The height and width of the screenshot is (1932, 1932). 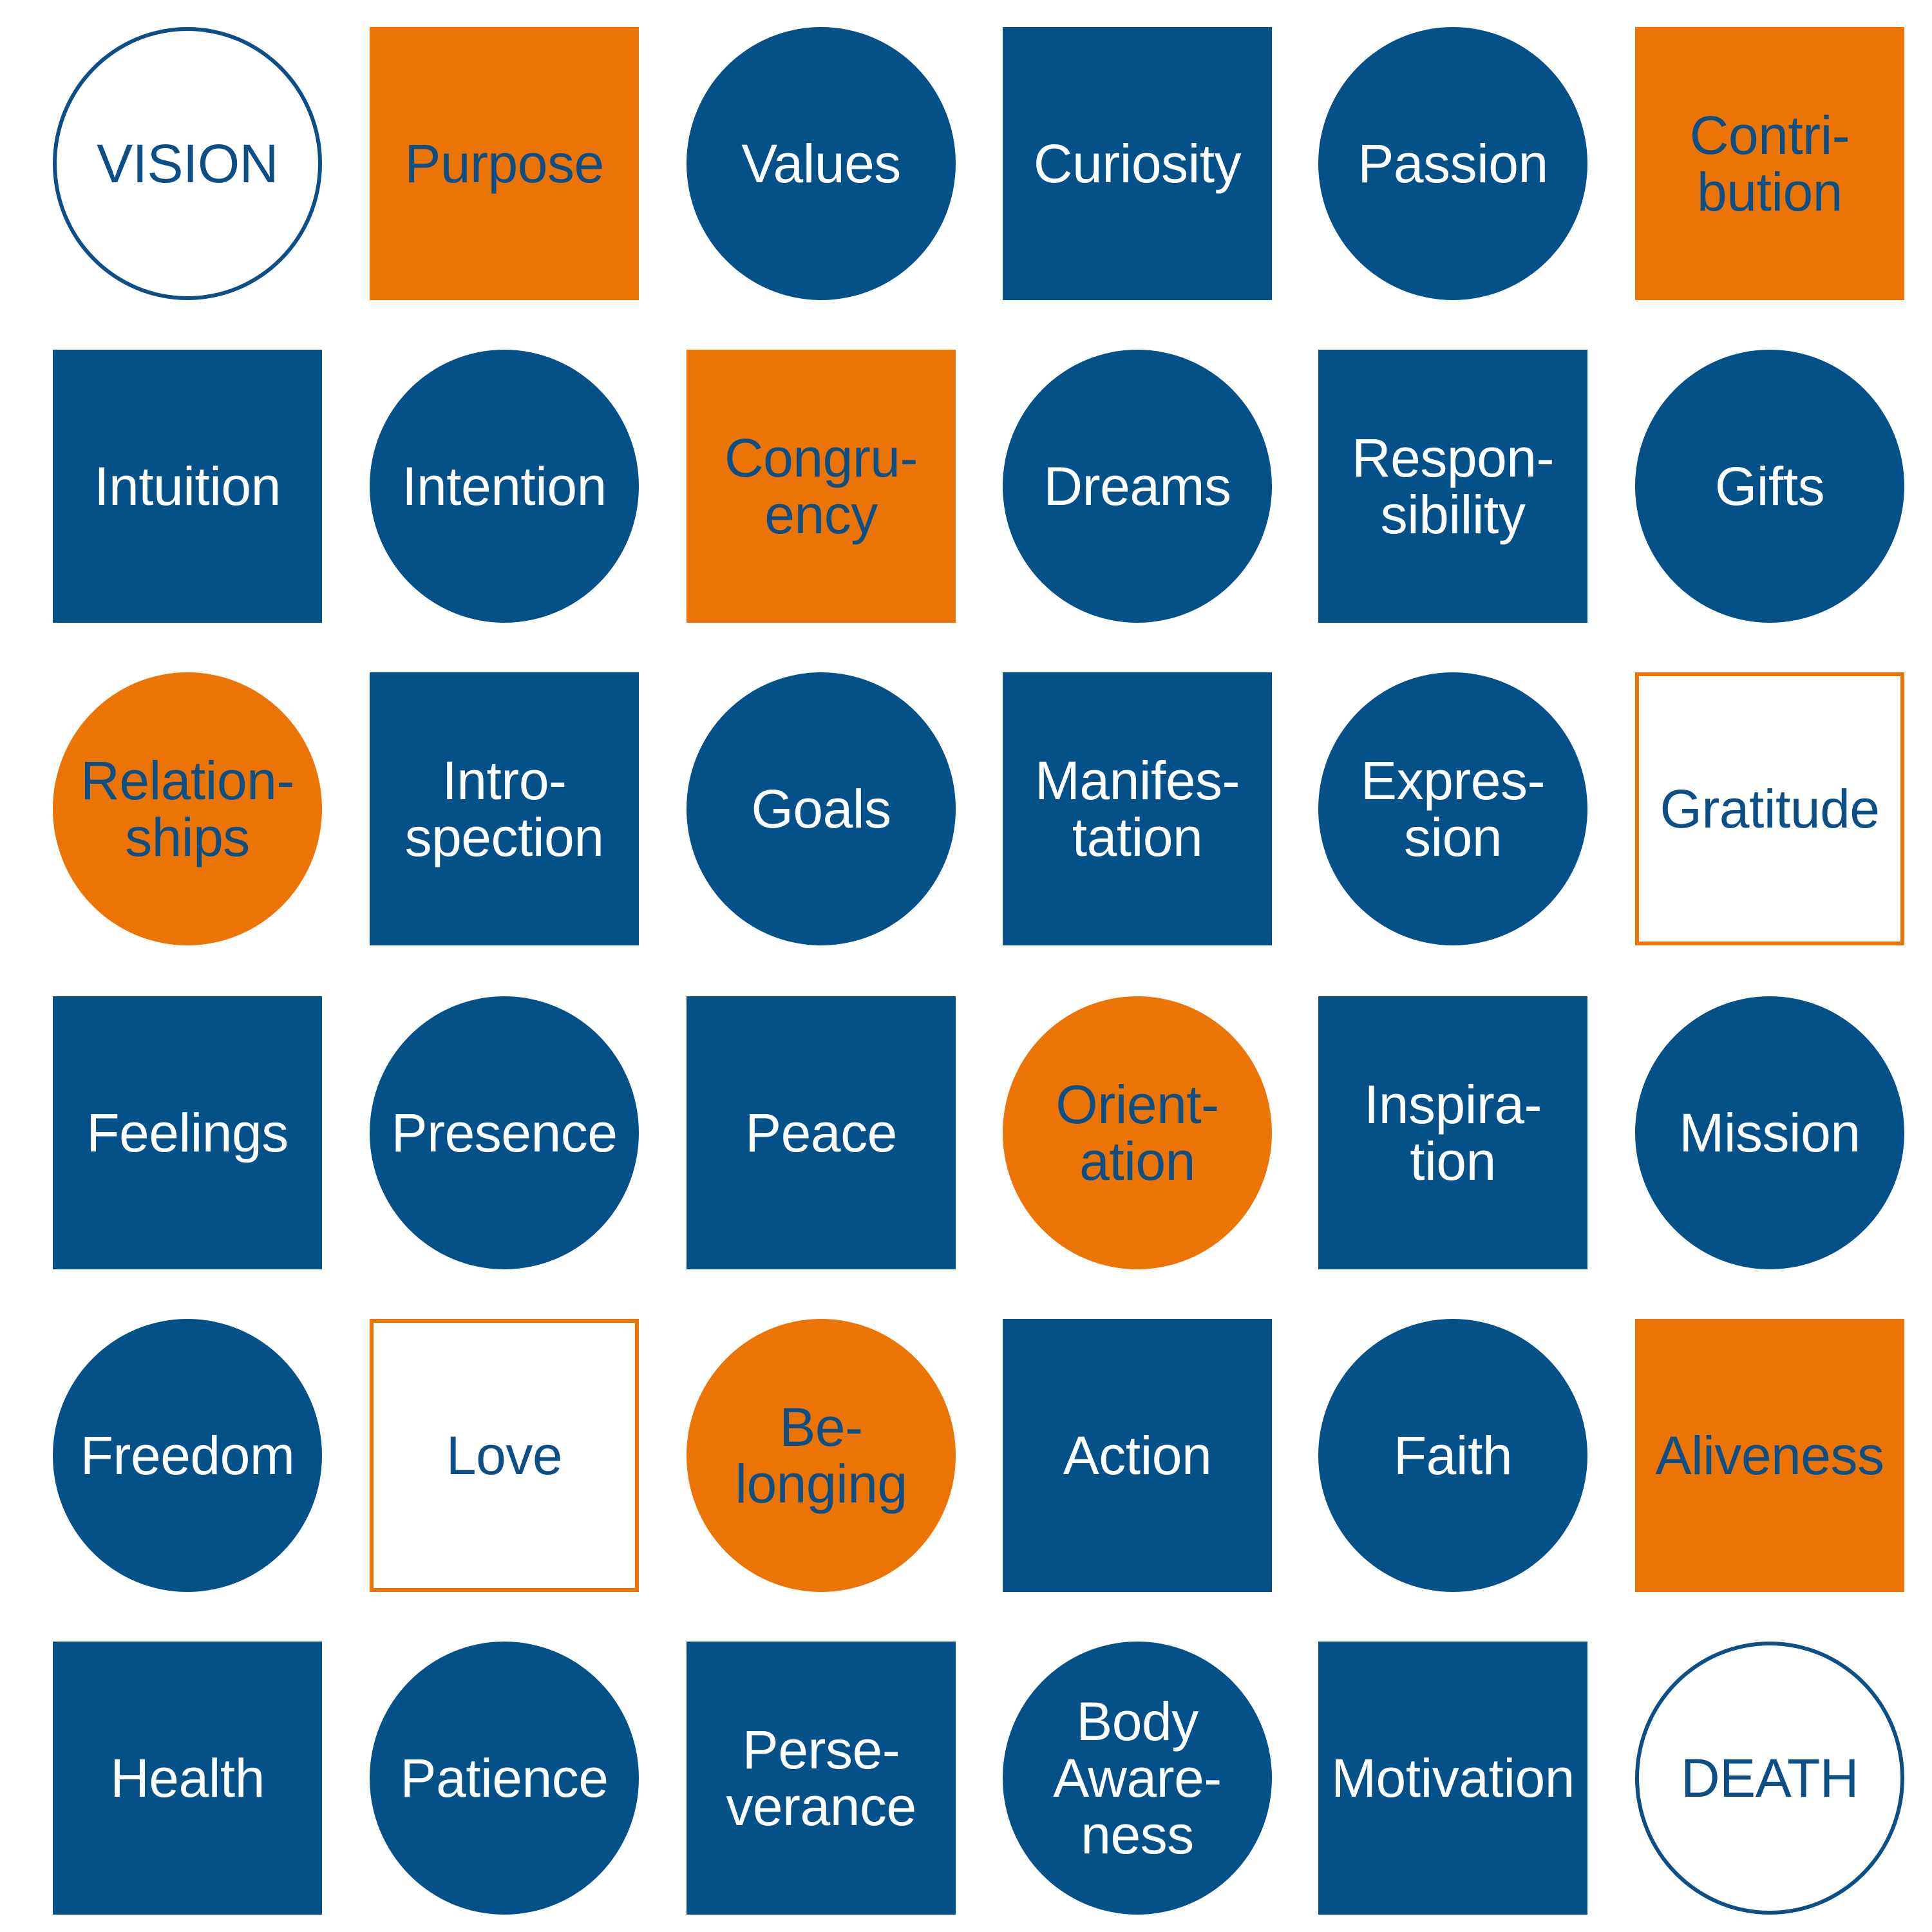 I want to click on tile-values: Values, so click(x=821, y=163).